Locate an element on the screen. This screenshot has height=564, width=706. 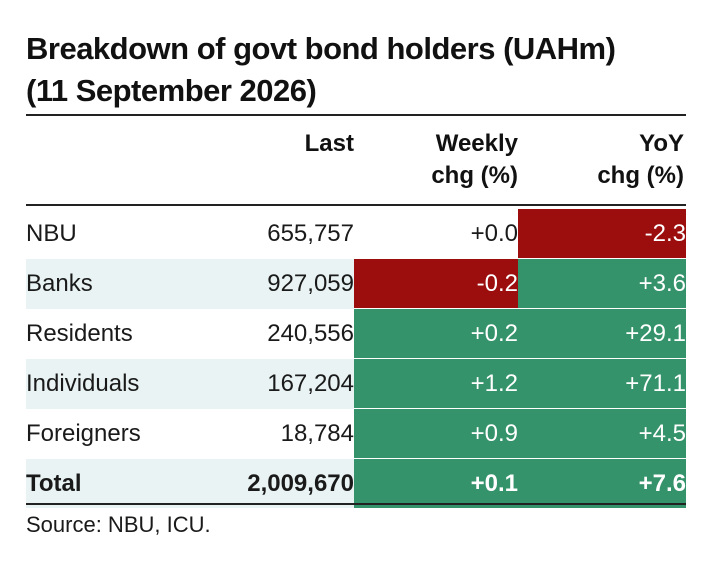
cell-last: 18,784 is located at coordinates (317, 433).